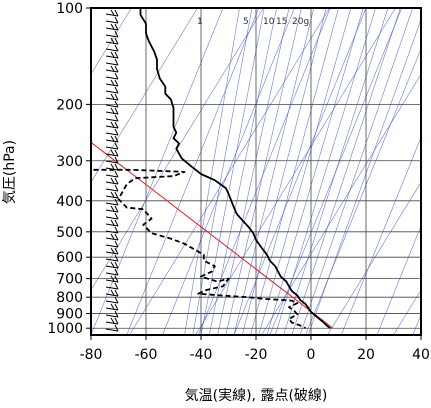 The height and width of the screenshot is (408, 431). Describe the element at coordinates (256, 355) in the screenshot. I see `x-tick-label: -20` at that location.